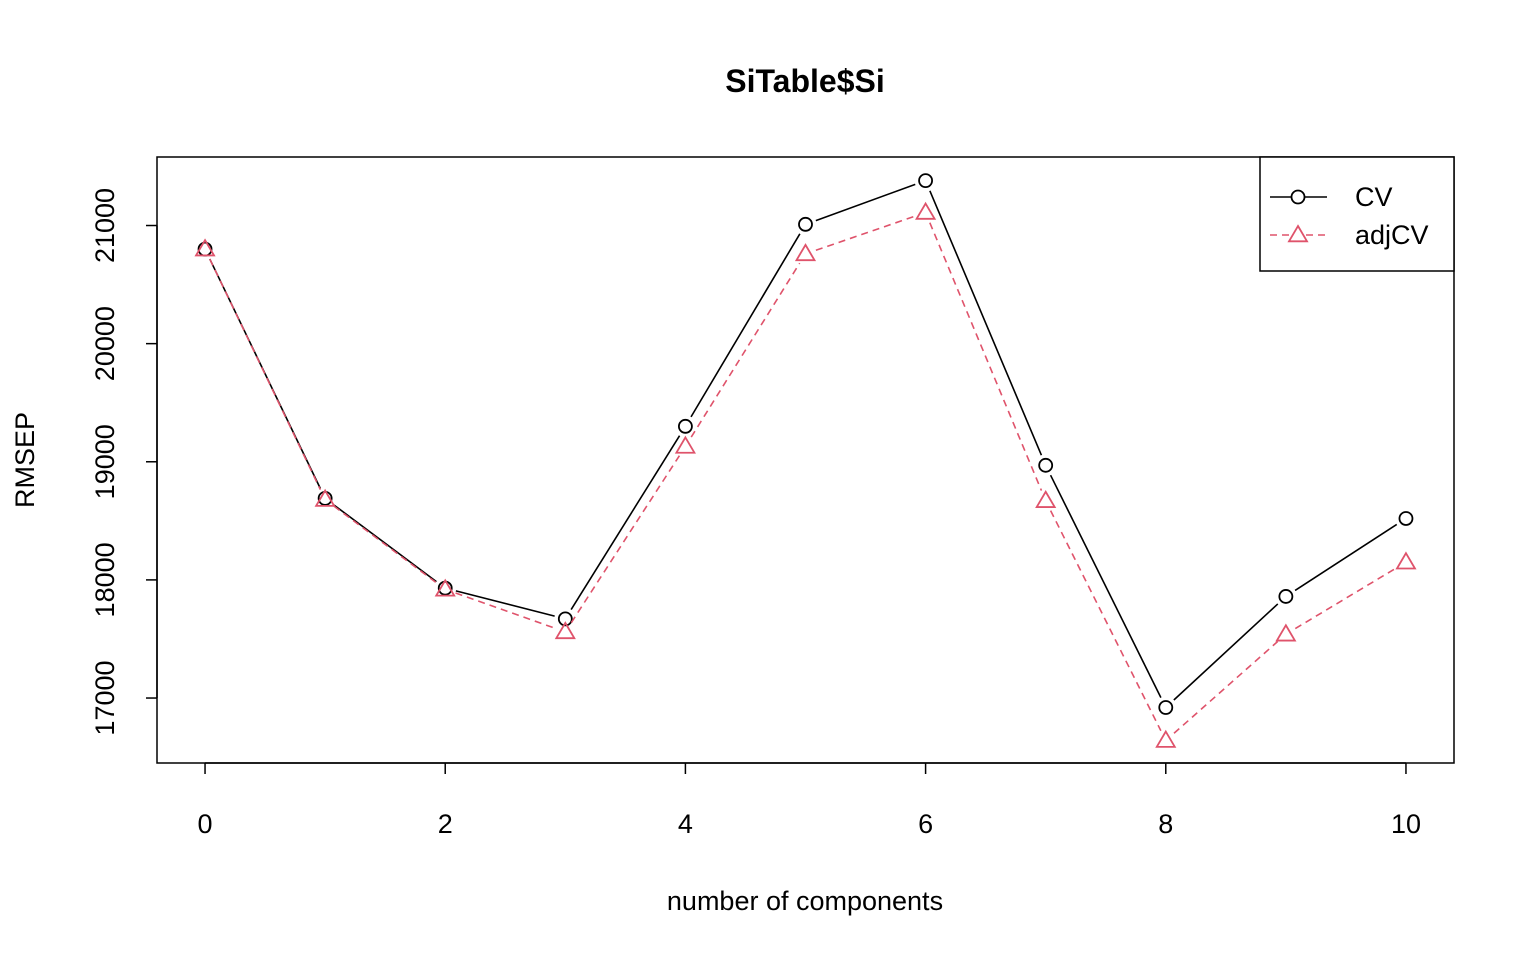 The image size is (1536, 960). I want to click on legend-label: CV, so click(1374, 197).